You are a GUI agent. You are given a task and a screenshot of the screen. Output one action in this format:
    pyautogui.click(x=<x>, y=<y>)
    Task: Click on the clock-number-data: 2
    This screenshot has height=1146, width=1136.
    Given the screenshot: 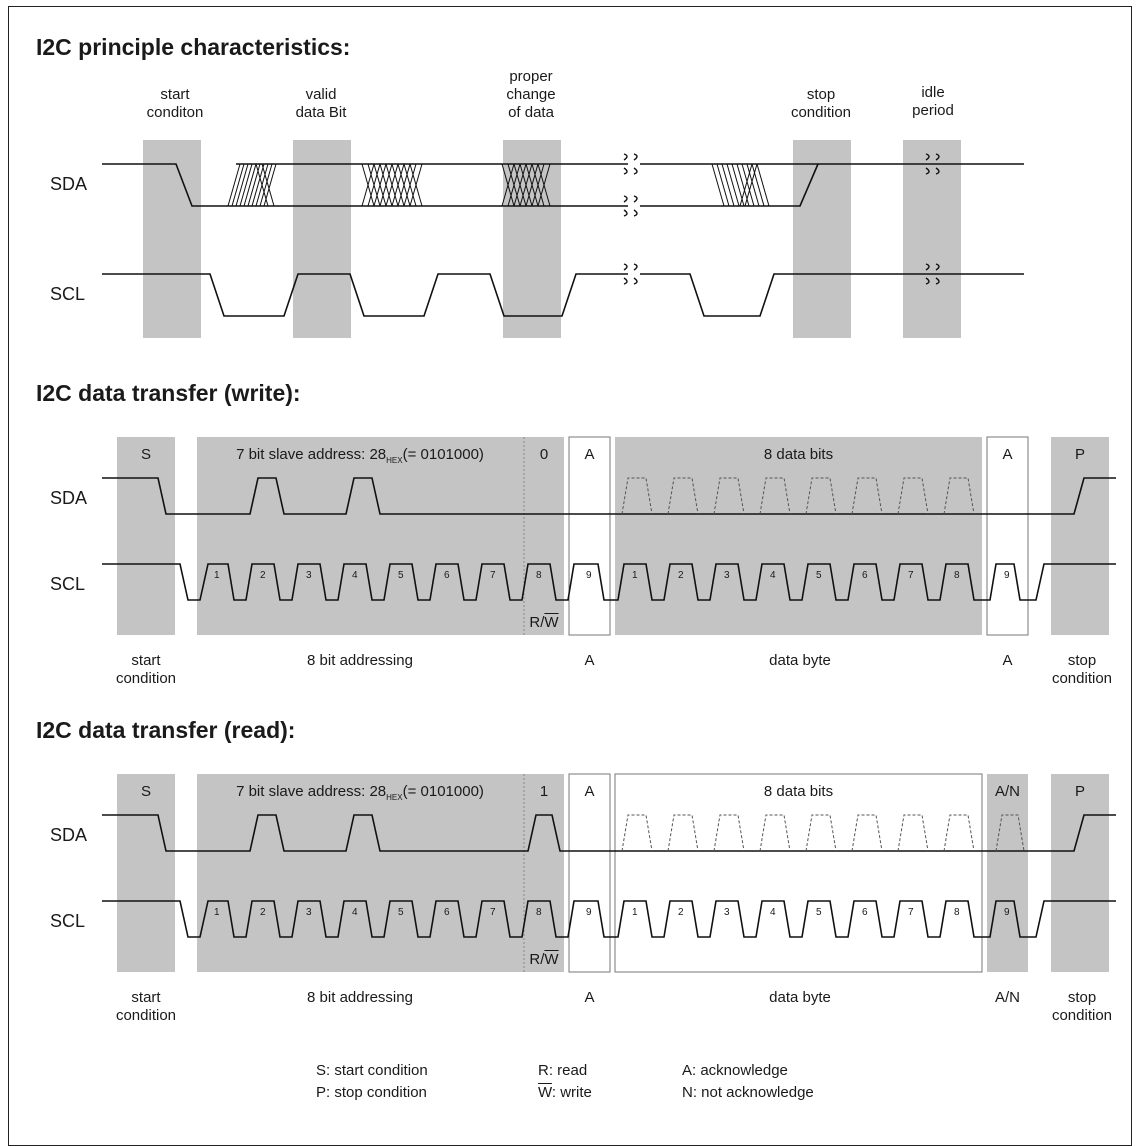 What is the action you would take?
    pyautogui.click(x=681, y=575)
    